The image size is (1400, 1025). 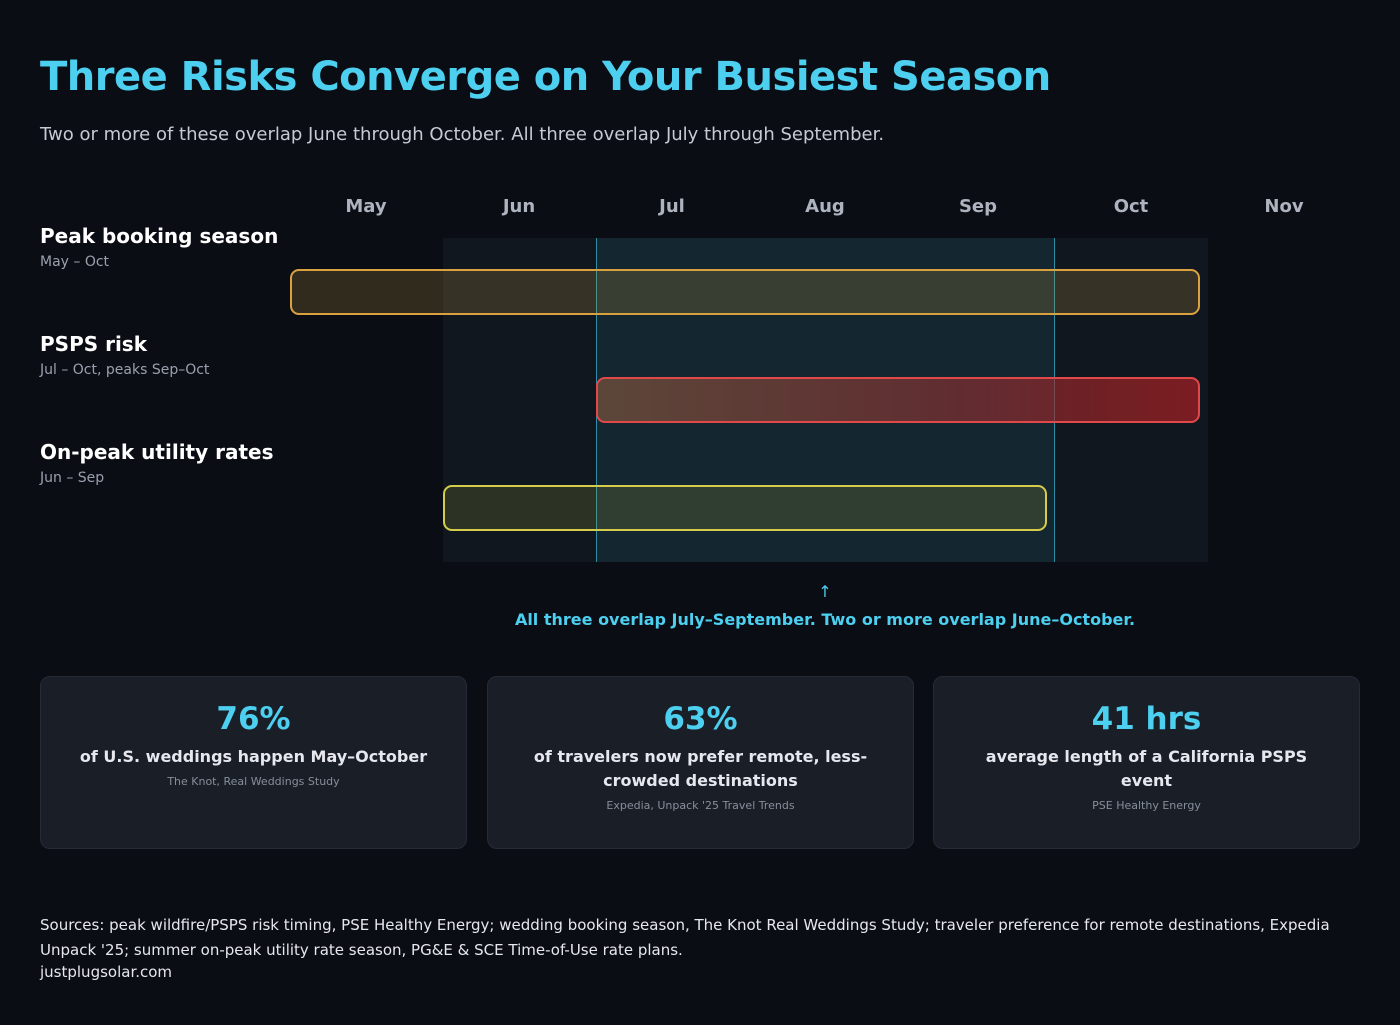 I want to click on month-label: Aug, so click(x=825, y=206).